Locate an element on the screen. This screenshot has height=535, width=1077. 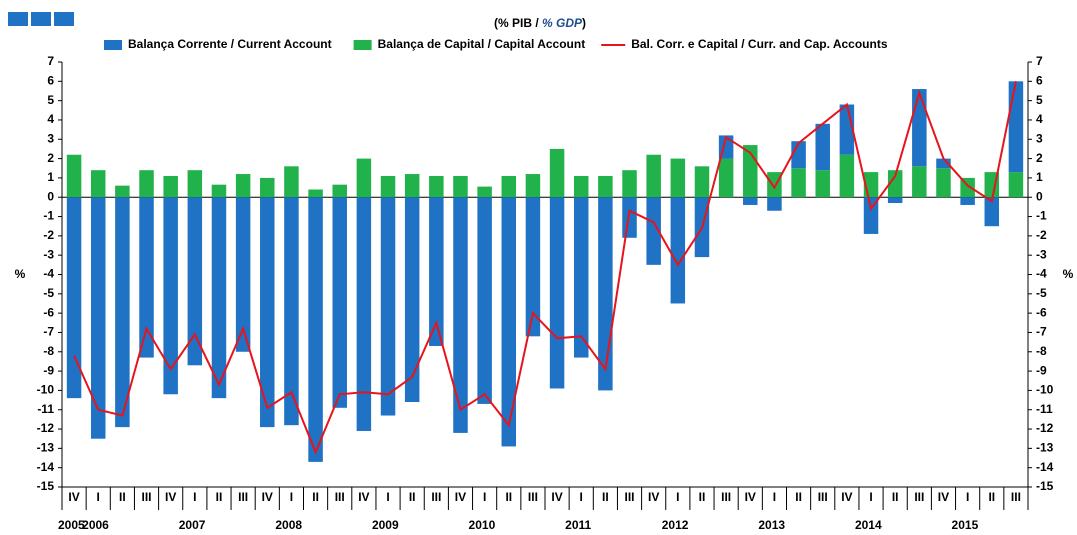
year-label: 2012 is located at coordinates (675, 525).